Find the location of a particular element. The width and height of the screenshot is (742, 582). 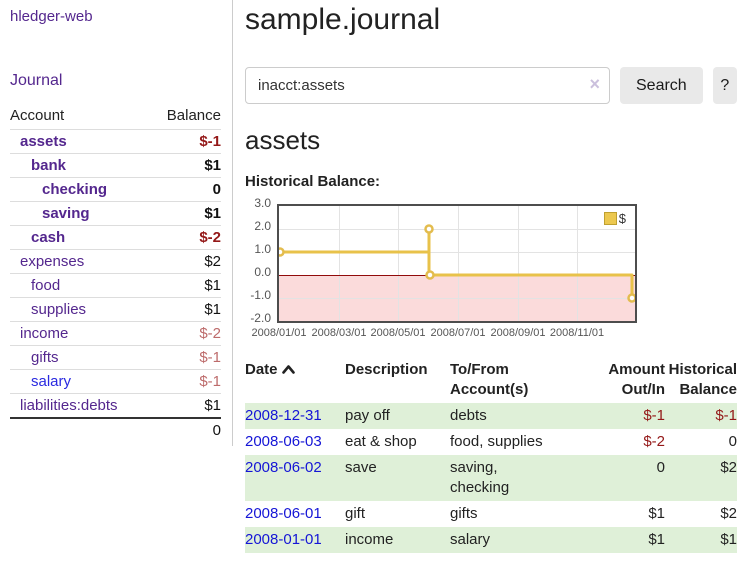

transaction-date-link: 2008-01-01 is located at coordinates (283, 539).